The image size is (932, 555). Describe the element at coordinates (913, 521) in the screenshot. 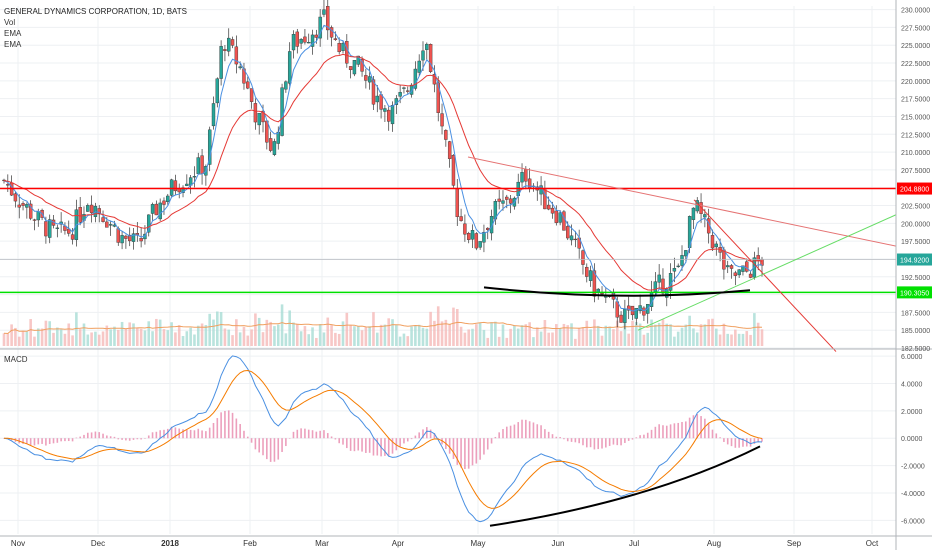

I see `macd-tick-6: -6.0000` at that location.